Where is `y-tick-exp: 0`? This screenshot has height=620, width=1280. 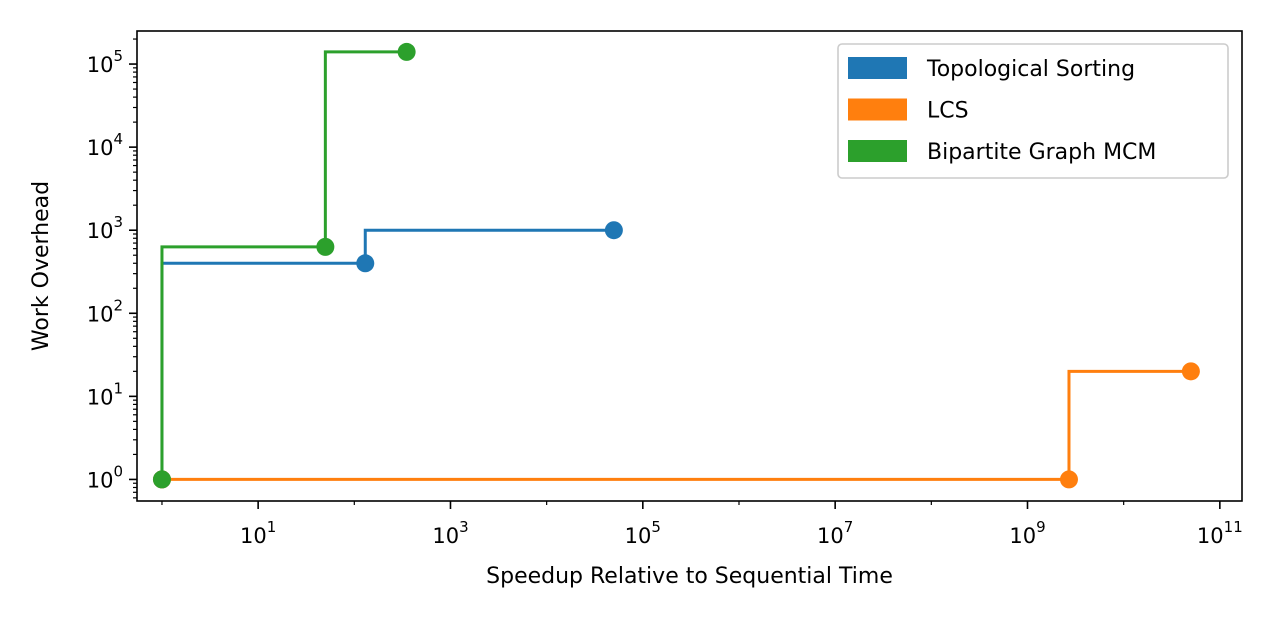 y-tick-exp: 0 is located at coordinates (118, 471).